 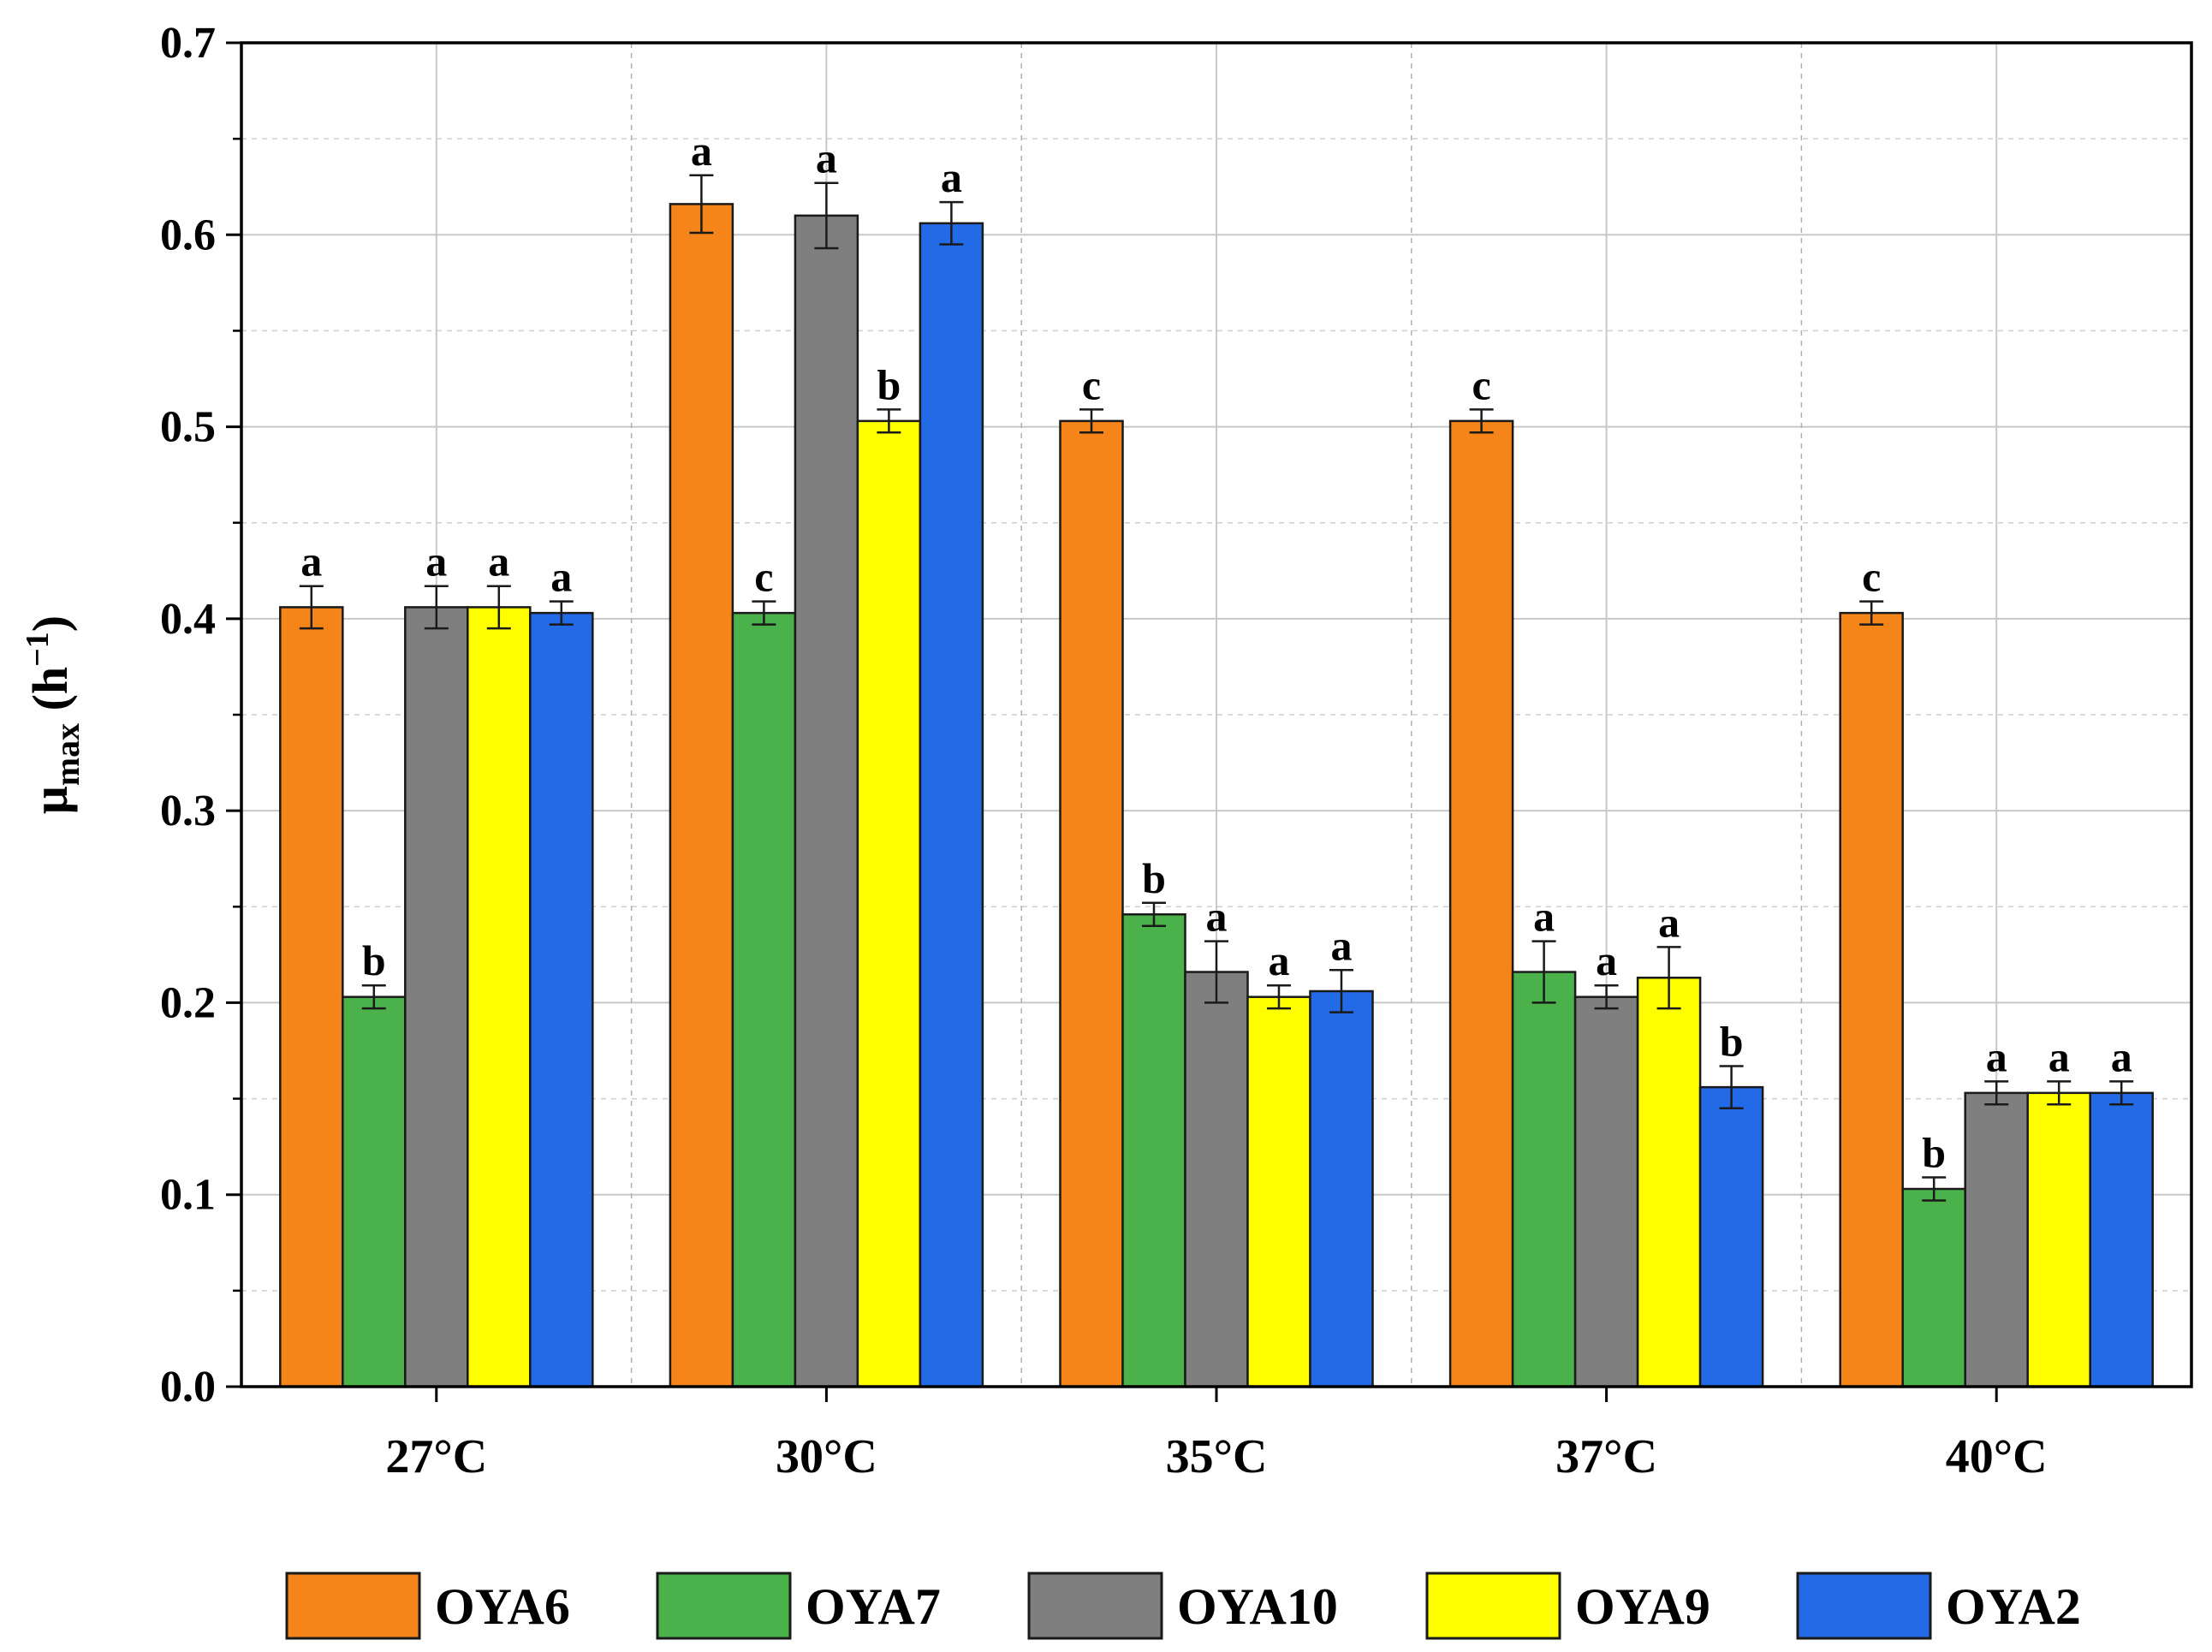 I want to click on y-tick-label: 0.0, so click(x=188, y=1387).